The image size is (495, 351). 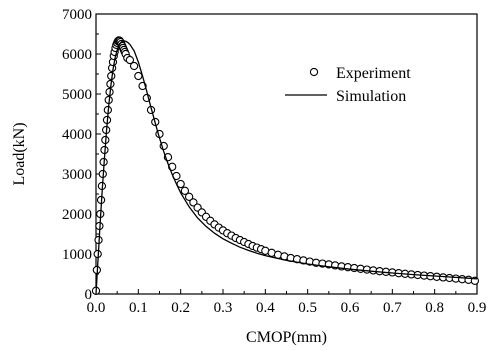 I want to click on x-tick-label: 0.0, so click(x=96, y=308).